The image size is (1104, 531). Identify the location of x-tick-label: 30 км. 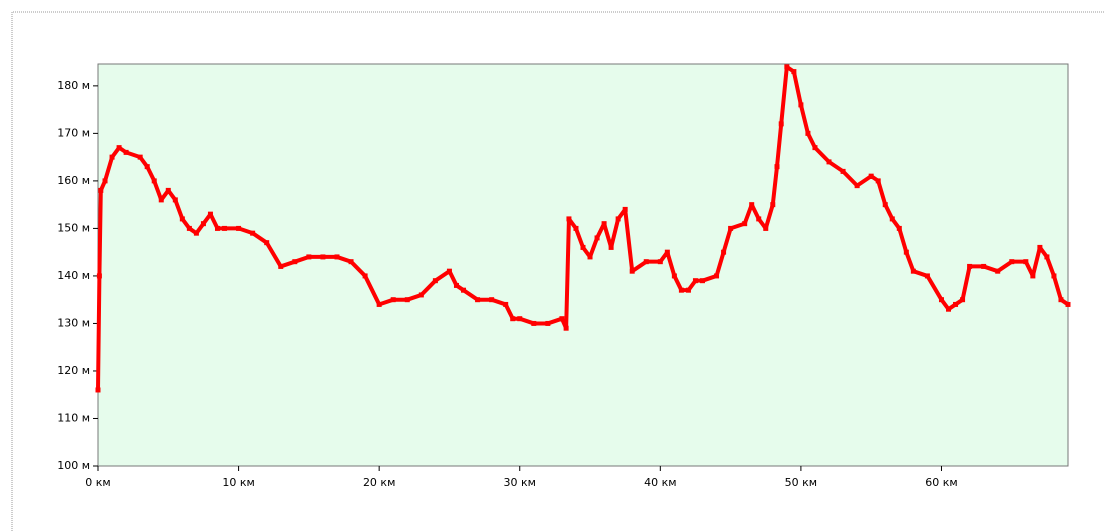
(520, 482).